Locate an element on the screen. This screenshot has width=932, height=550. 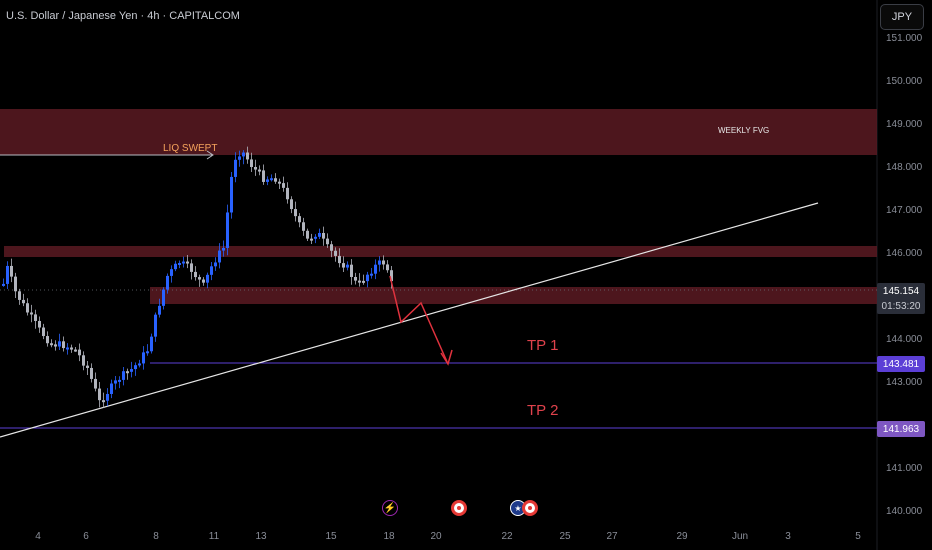
price-label: 146.000 is located at coordinates (904, 253).